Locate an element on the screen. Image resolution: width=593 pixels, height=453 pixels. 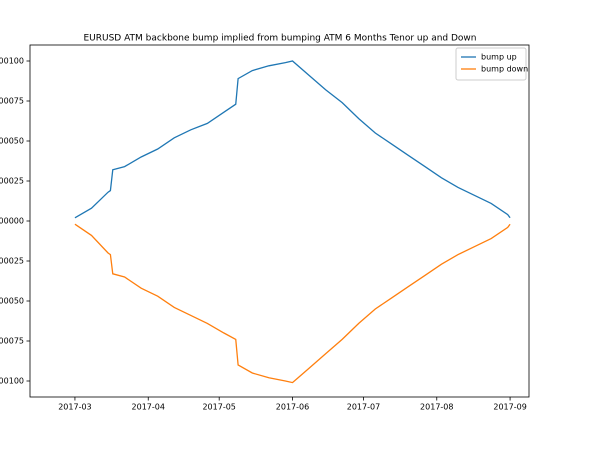
legend-box is located at coordinates (491, 64).